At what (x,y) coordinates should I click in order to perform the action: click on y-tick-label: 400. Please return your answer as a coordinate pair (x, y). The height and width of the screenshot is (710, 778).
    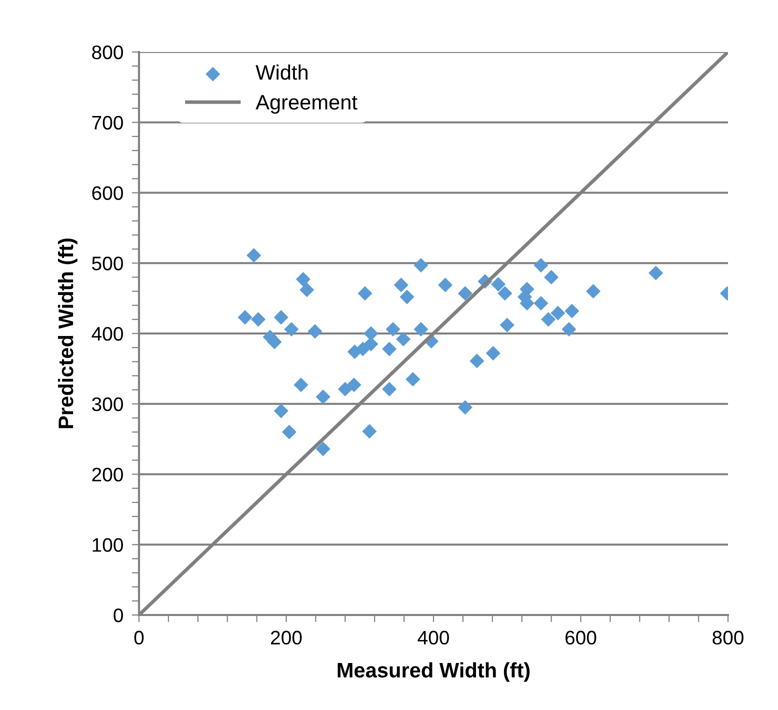
    Looking at the image, I should click on (107, 333).